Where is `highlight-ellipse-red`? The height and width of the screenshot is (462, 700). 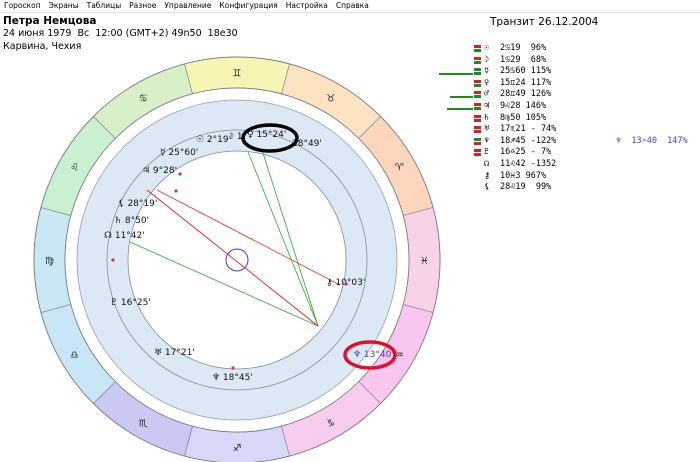 highlight-ellipse-red is located at coordinates (370, 355).